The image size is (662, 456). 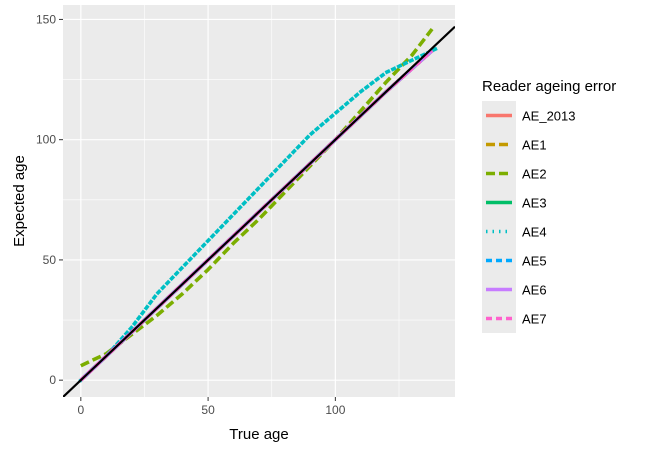 What do you see at coordinates (335, 410) in the screenshot?
I see `x-tick-label: 100` at bounding box center [335, 410].